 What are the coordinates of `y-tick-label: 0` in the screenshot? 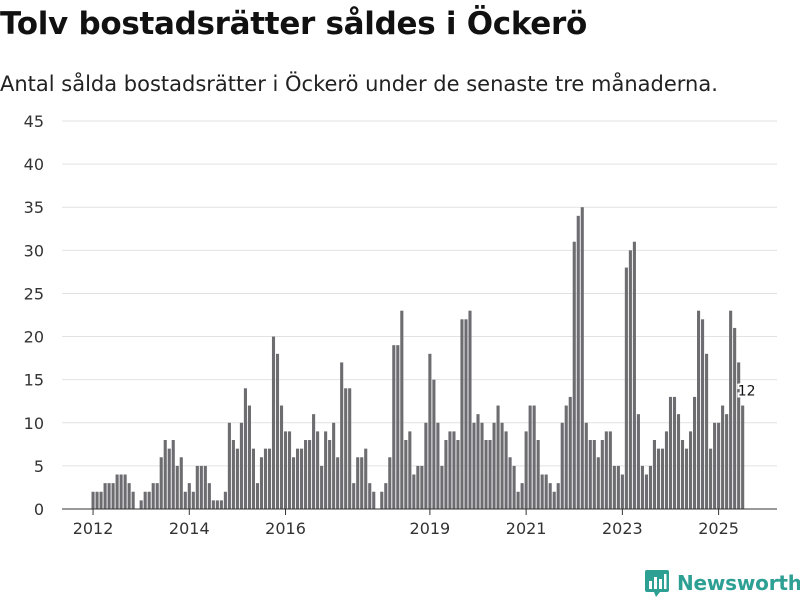 It's located at (39, 509).